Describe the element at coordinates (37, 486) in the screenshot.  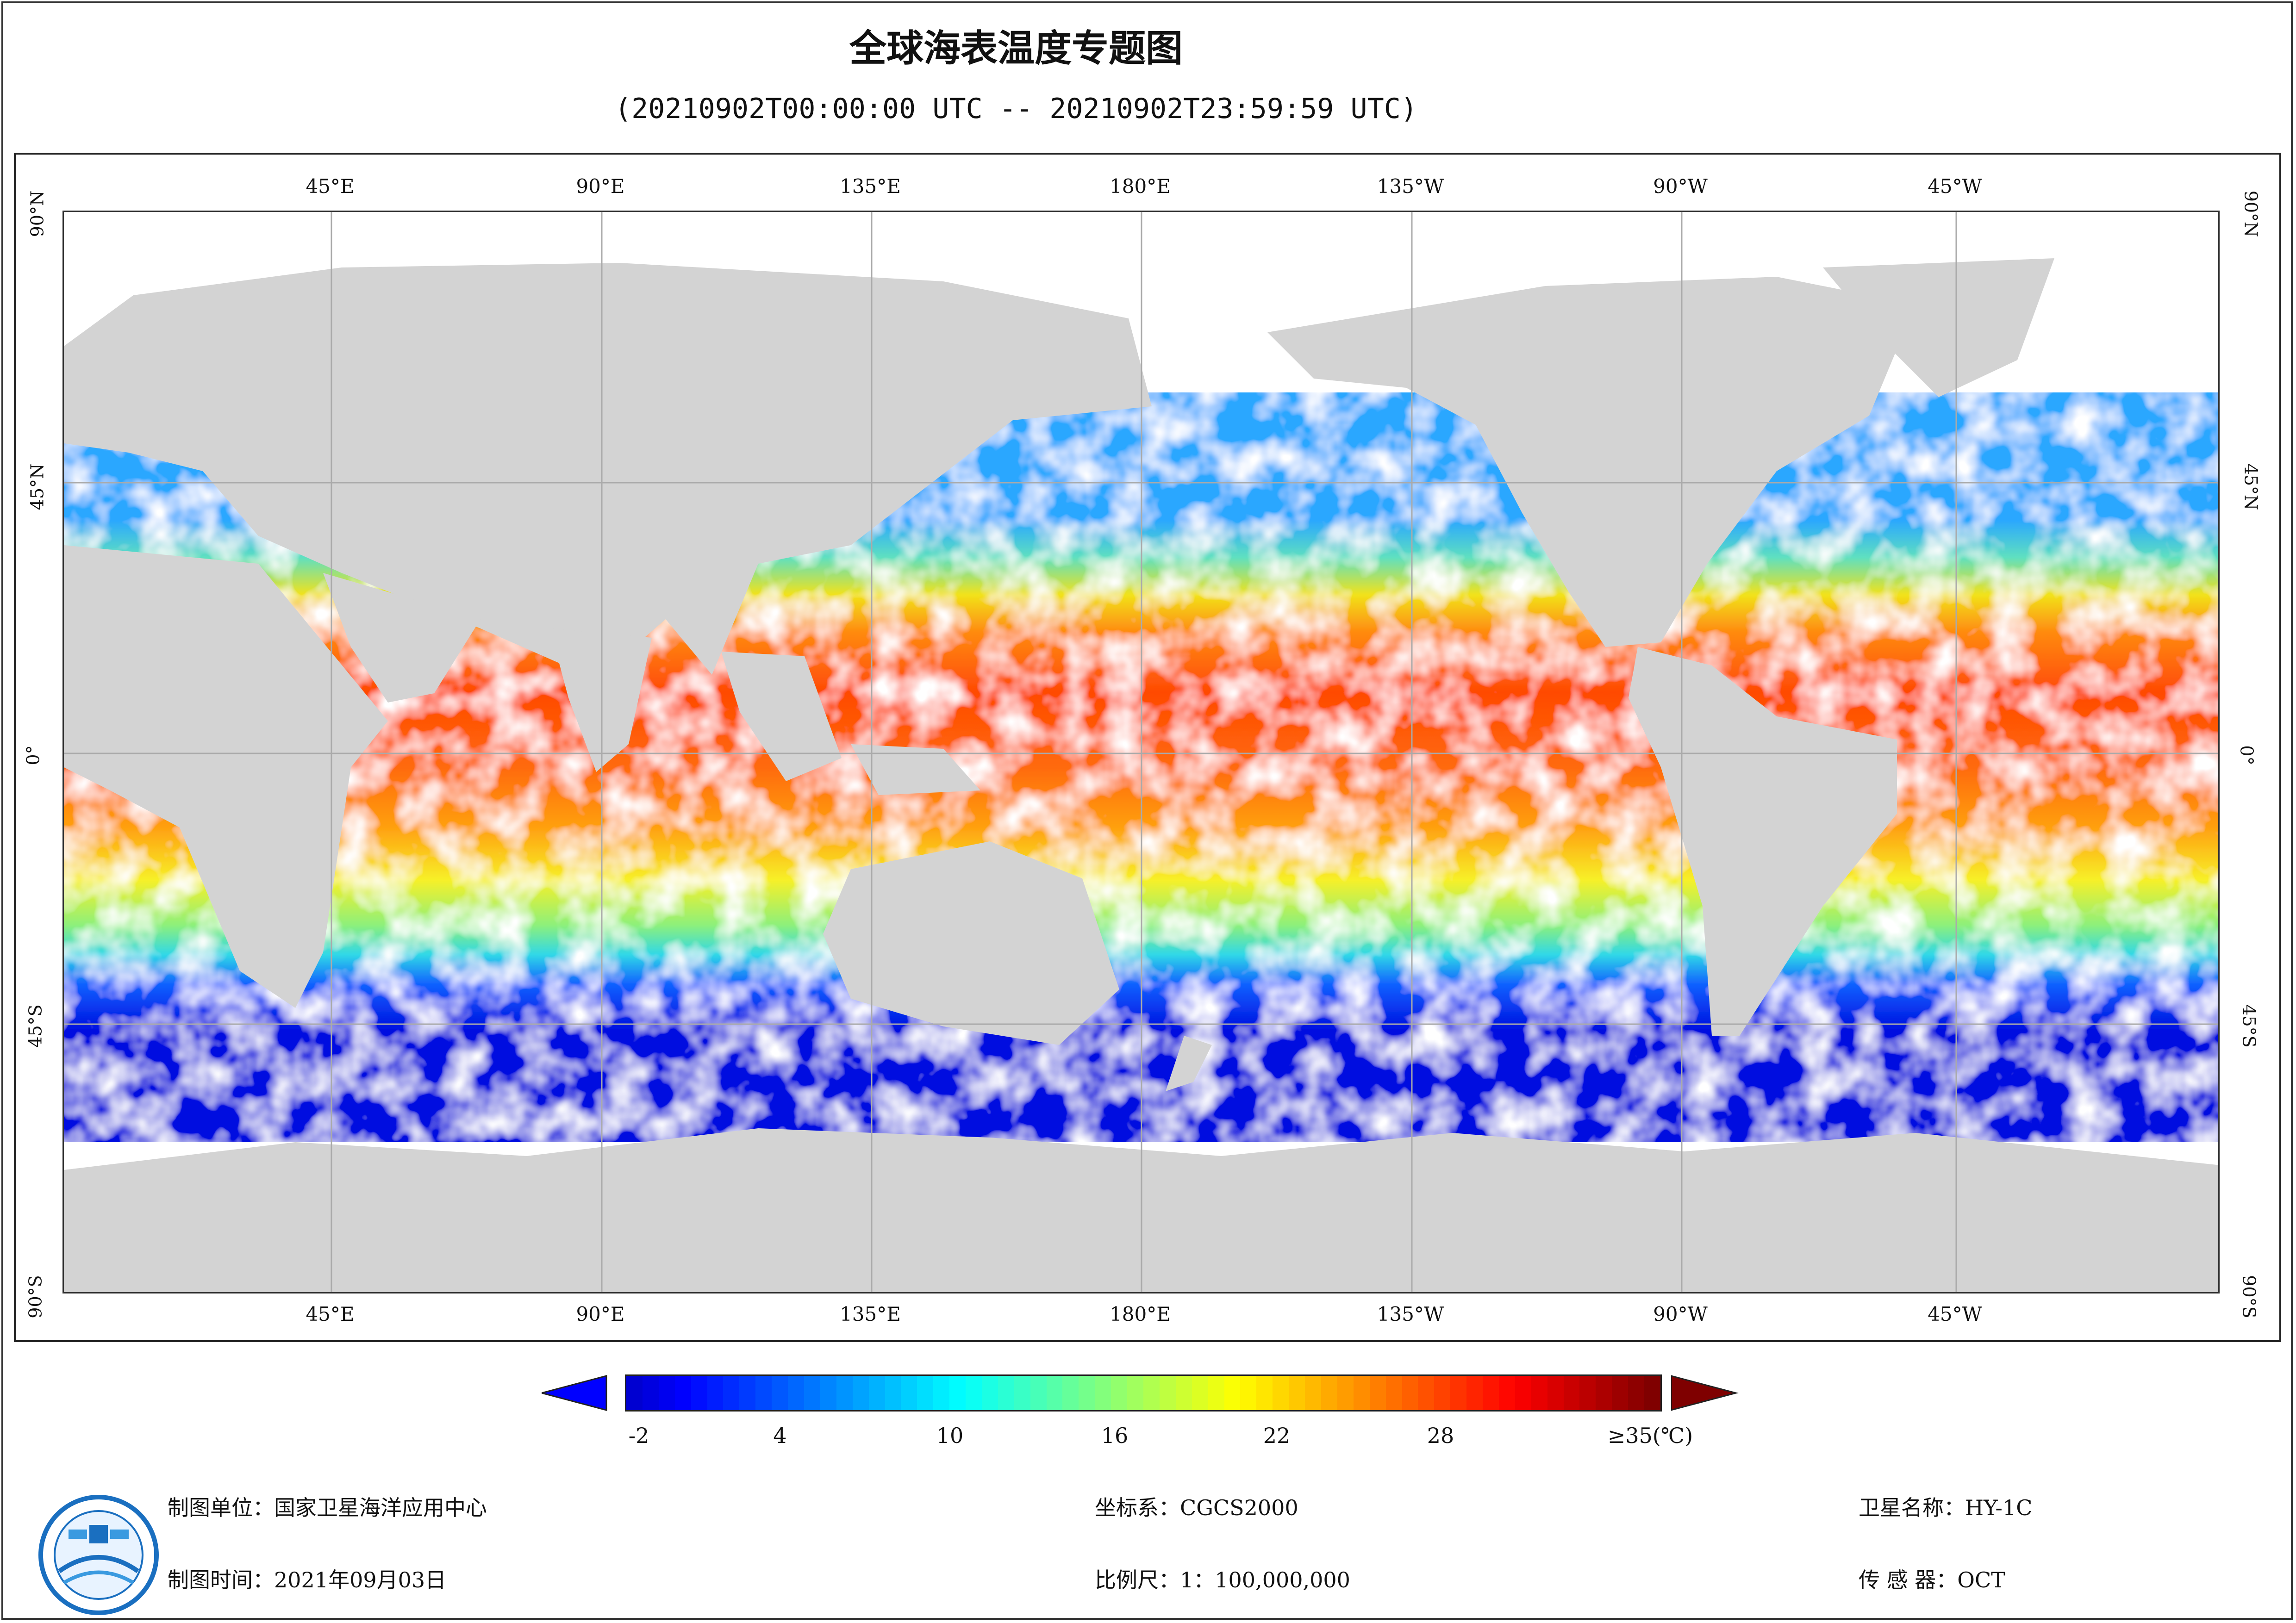
I see `lat-label-left-45n: 45°N` at that location.